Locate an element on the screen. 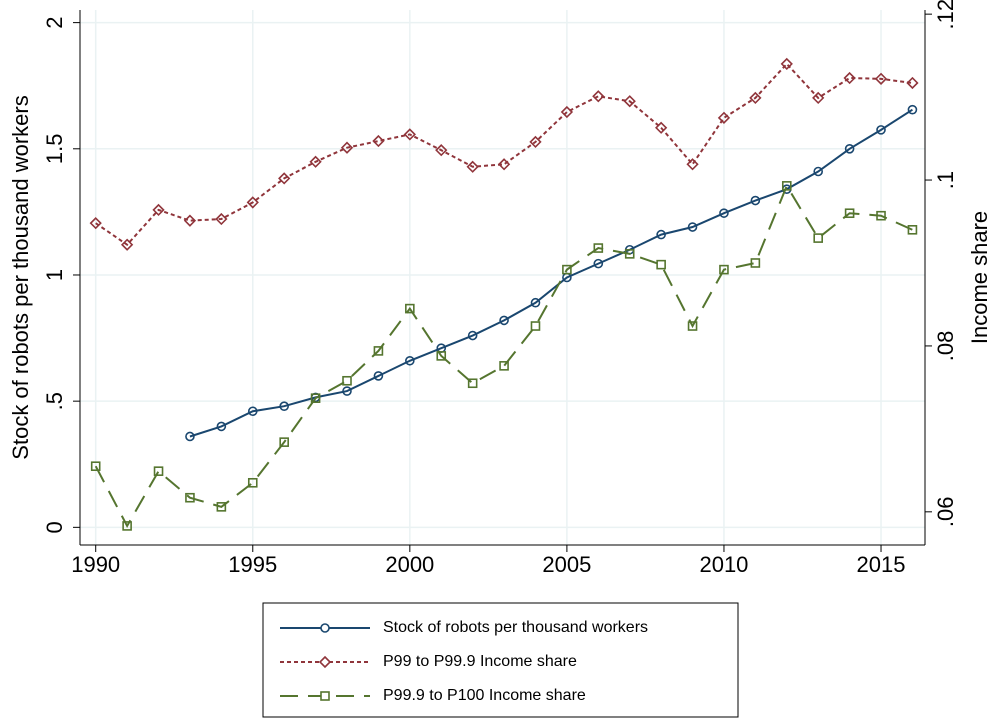  y2-tick-label: .06 is located at coordinates (945, 512).